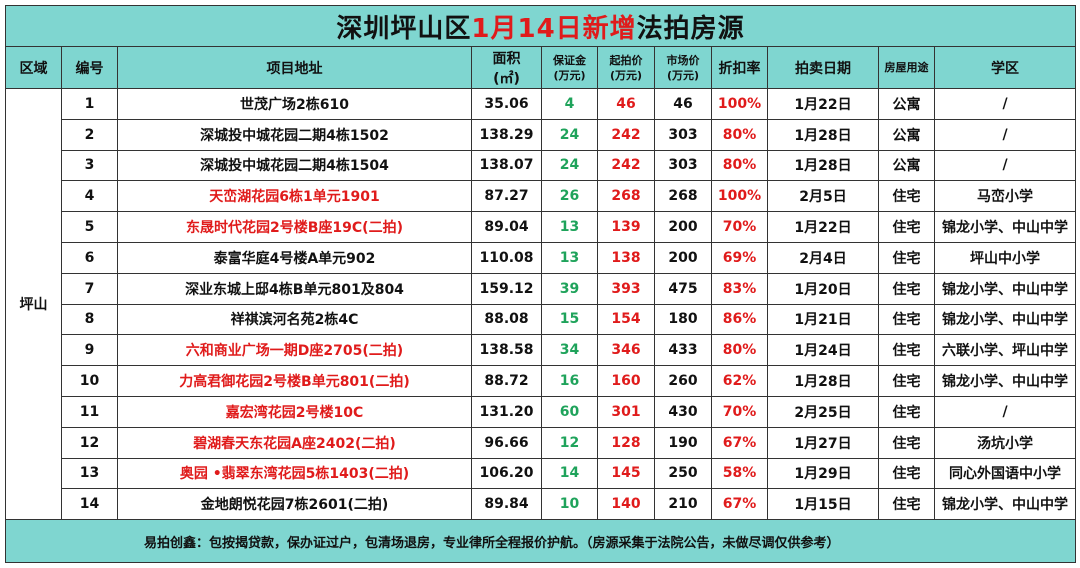 The image size is (1080, 568). I want to click on header-market-price-label: 市场价, so click(683, 60).